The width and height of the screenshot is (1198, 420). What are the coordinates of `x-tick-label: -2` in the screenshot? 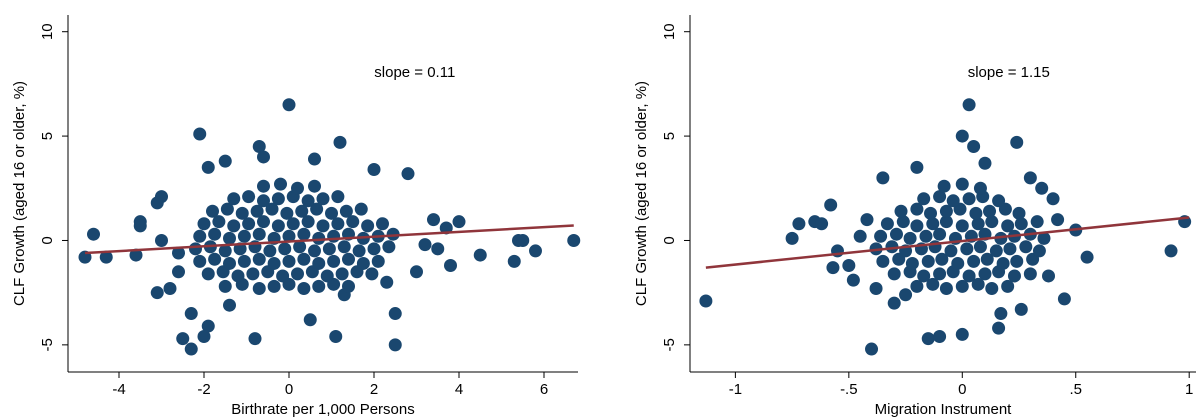 It's located at (203, 389).